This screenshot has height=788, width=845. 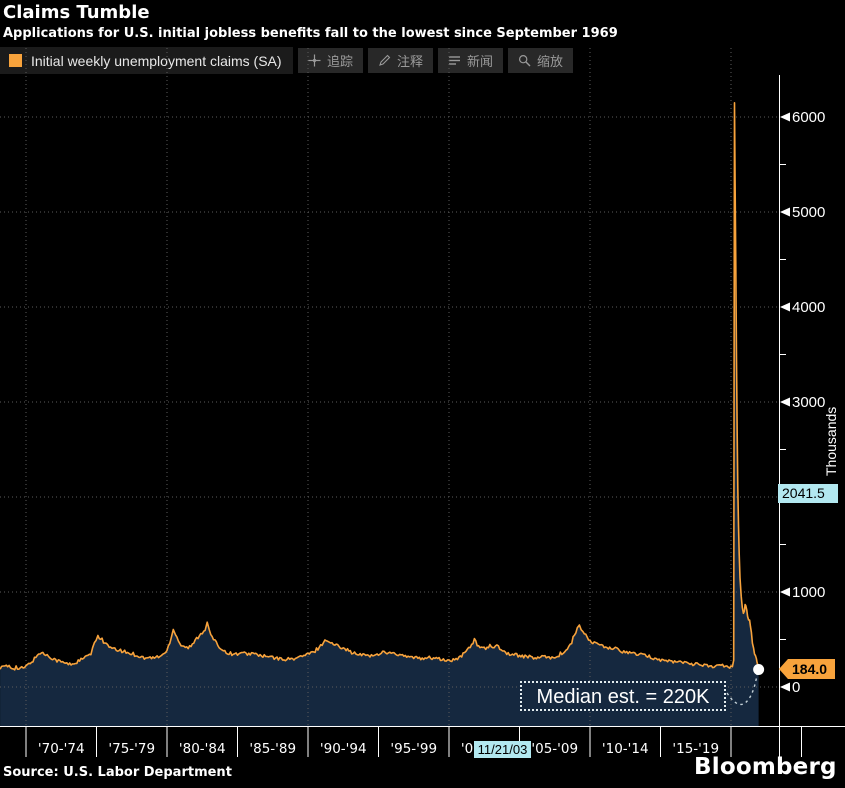 What do you see at coordinates (808, 493) in the screenshot?
I see `tracker-value-badge: 2041.5` at bounding box center [808, 493].